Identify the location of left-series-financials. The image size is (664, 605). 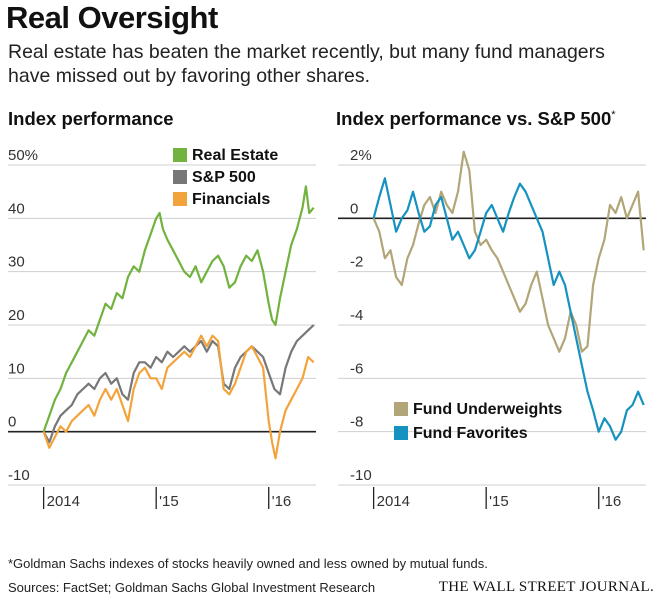
(178, 397).